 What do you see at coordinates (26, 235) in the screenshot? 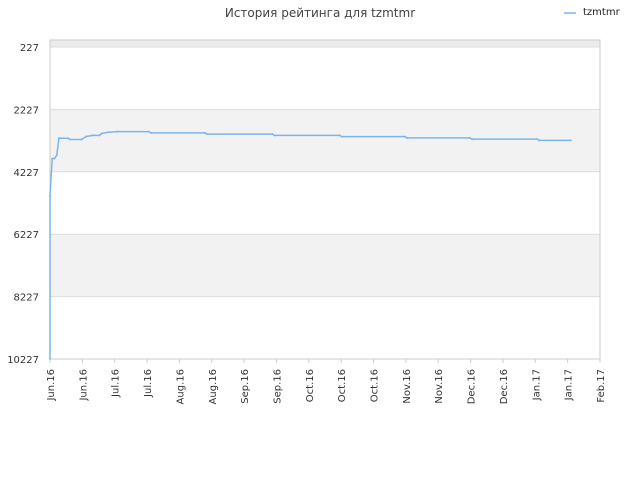
I see `y-tick-label: 6227` at bounding box center [26, 235].